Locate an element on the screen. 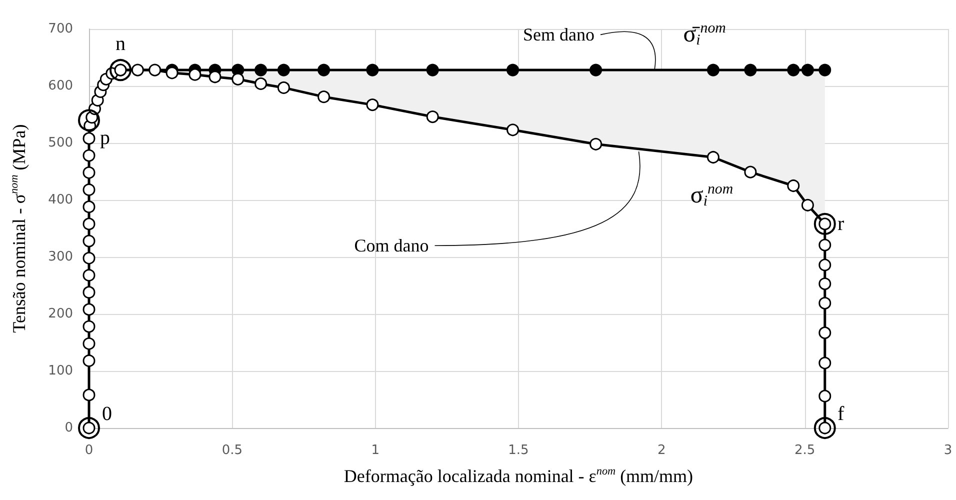 The height and width of the screenshot is (500, 956). y-tick-label: 200 is located at coordinates (60, 314).